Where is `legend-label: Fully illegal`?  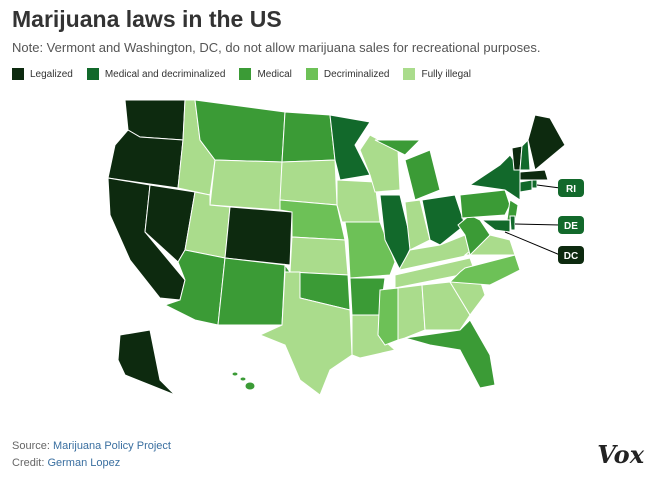 legend-label: Fully illegal is located at coordinates (446, 74).